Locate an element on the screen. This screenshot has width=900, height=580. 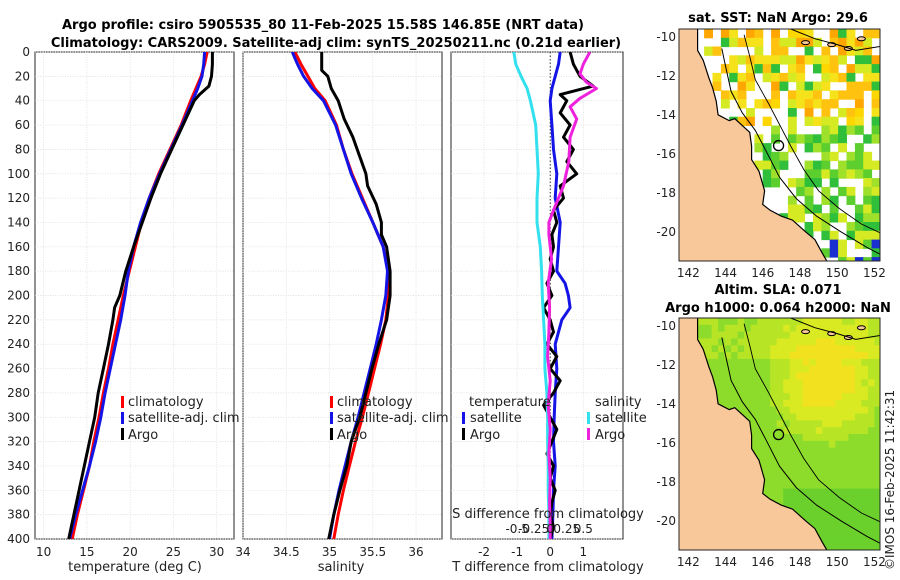
depth-tick-label: 0 is located at coordinates (26, 52).